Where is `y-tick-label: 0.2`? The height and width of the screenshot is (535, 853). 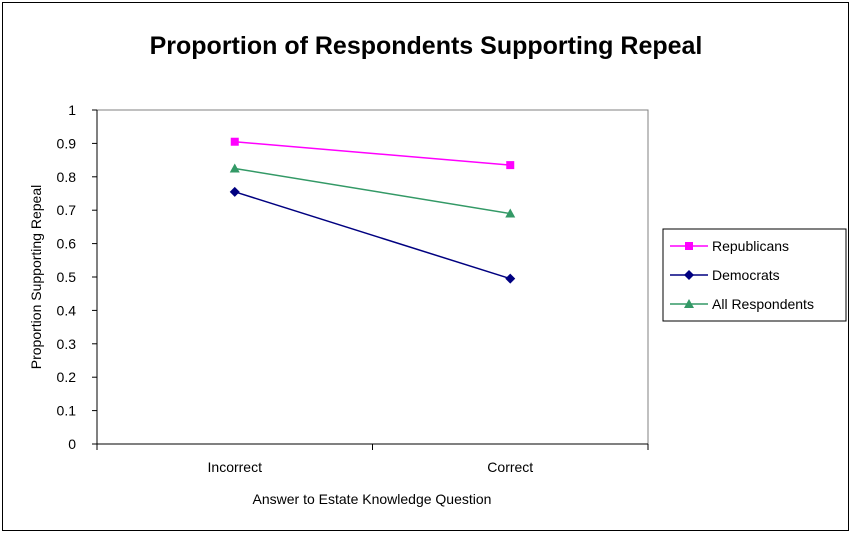 y-tick-label: 0.2 is located at coordinates (67, 377).